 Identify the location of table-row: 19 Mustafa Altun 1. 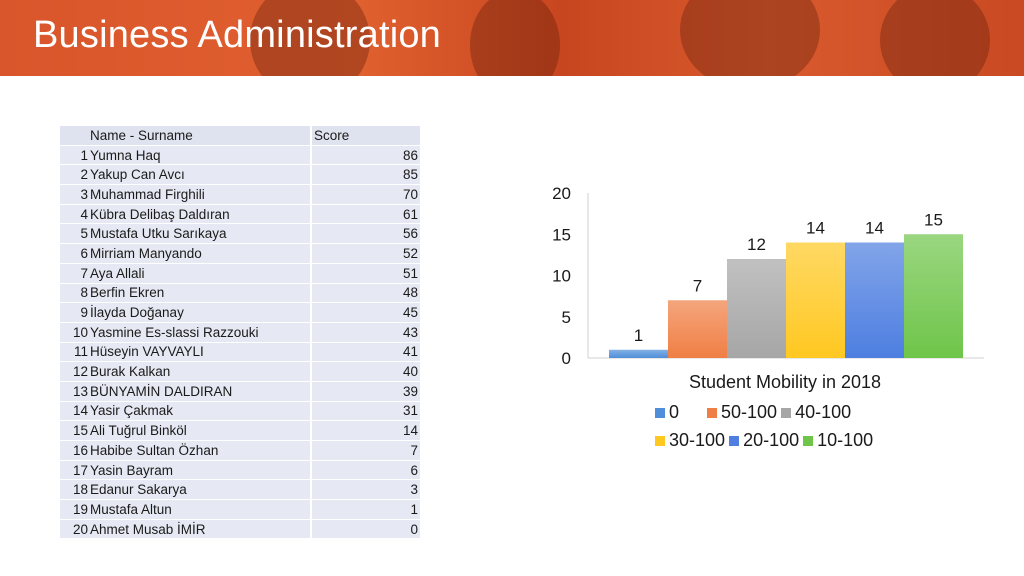
(240, 510).